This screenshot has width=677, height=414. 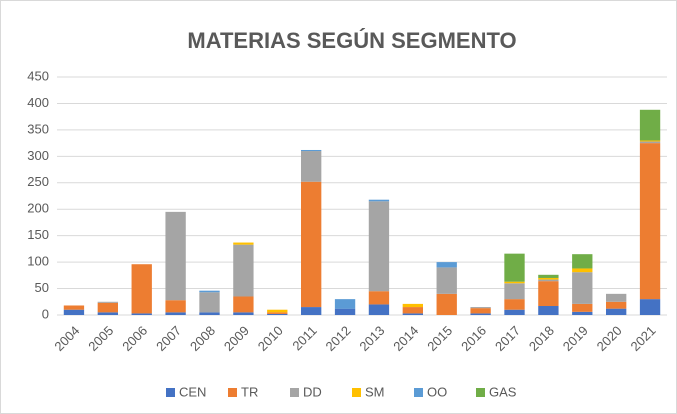 I want to click on y-tick-label: 350, so click(x=38, y=128).